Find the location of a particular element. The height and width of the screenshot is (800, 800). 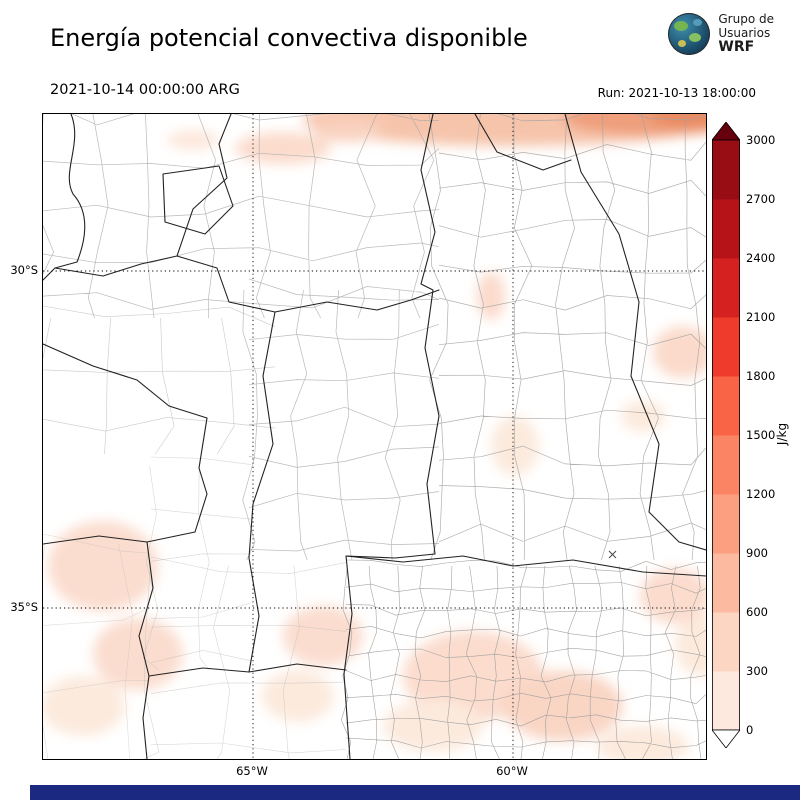

colorbar-tick-label: 300 is located at coordinates (757, 671).